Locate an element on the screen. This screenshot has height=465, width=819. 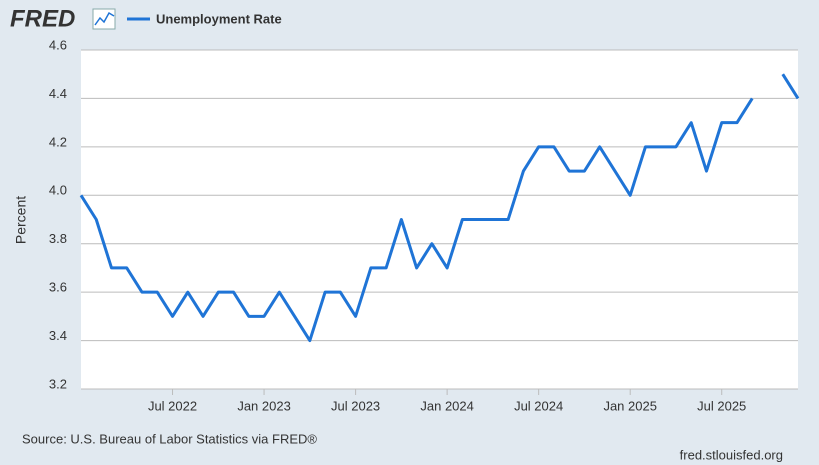
x-tick-label: Jan 2024 is located at coordinates (447, 405).